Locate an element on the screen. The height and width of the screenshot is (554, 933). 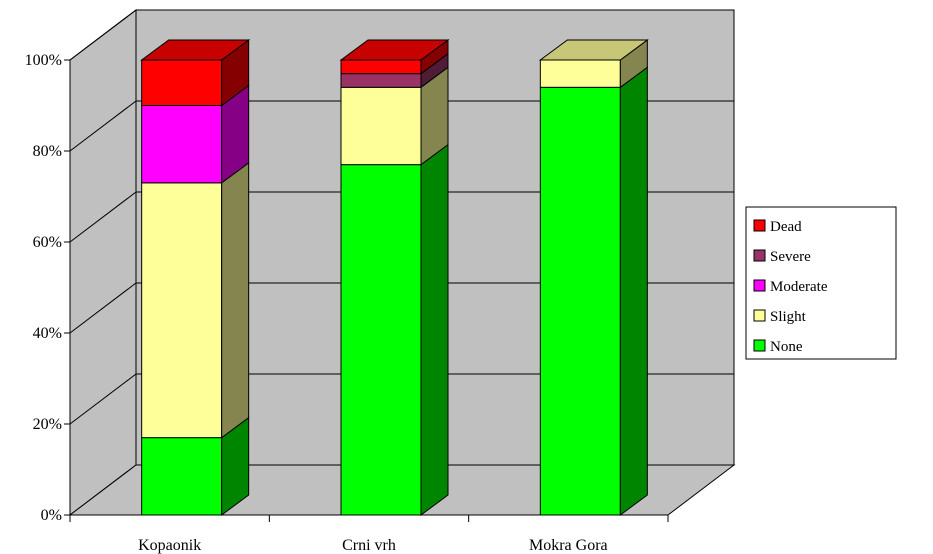
category-labels: Kopaonik Crni vrh Mokra Gora is located at coordinates (373, 545).